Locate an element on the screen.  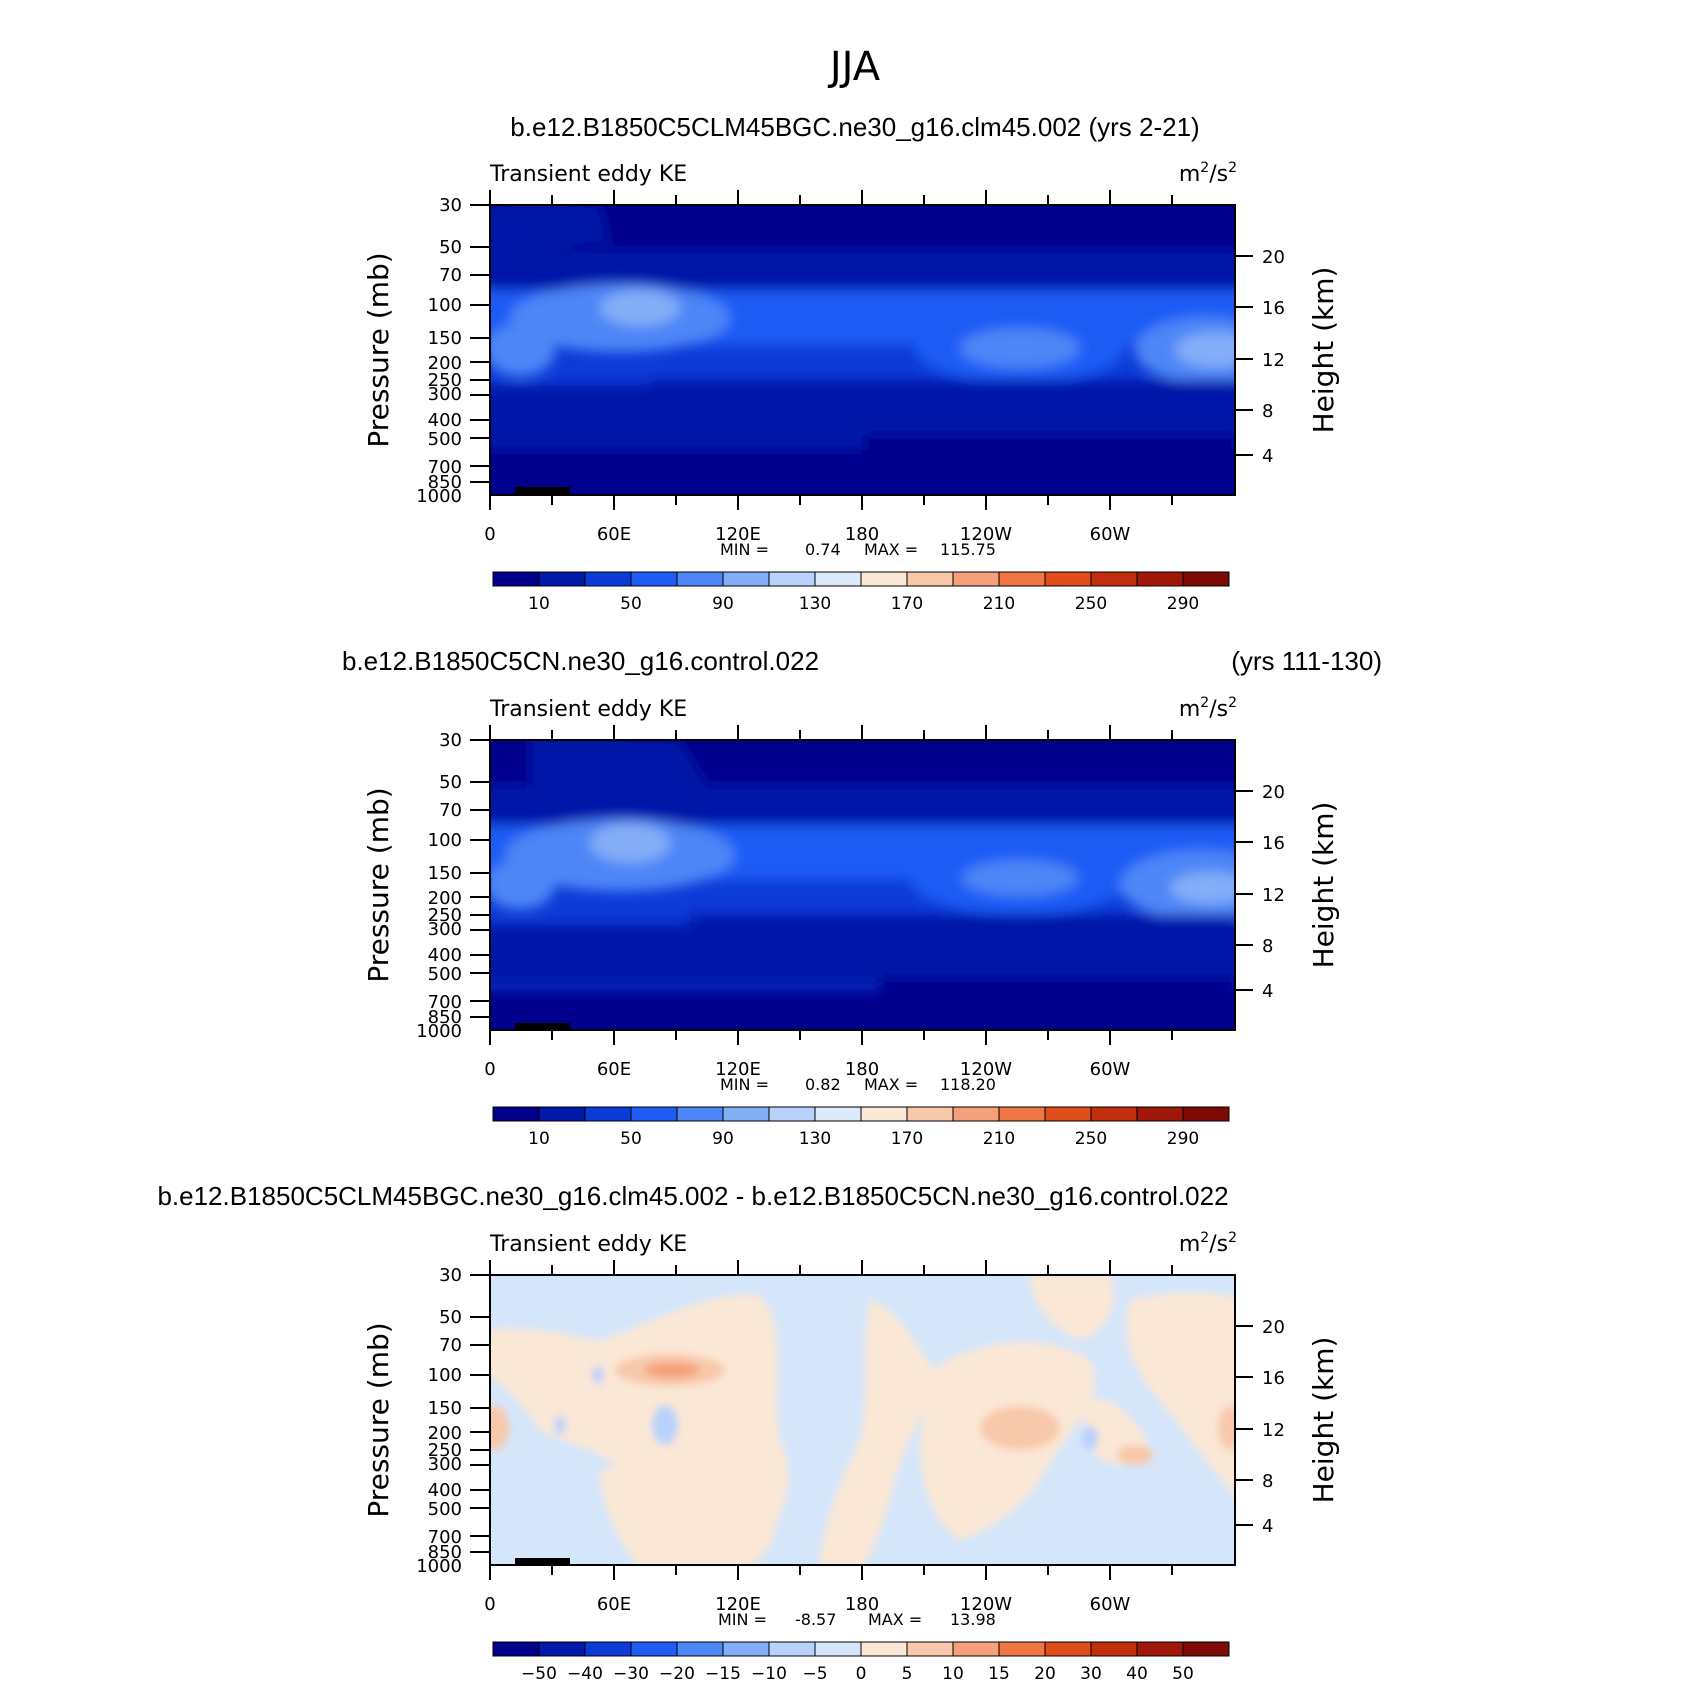
panel-middle-ylabel: Pressure (mb) is located at coordinates (378, 884).